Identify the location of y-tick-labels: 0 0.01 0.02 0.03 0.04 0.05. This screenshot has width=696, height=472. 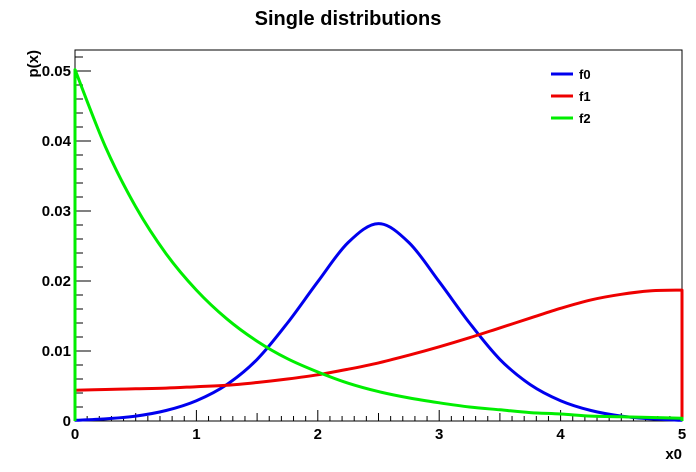
(57, 246).